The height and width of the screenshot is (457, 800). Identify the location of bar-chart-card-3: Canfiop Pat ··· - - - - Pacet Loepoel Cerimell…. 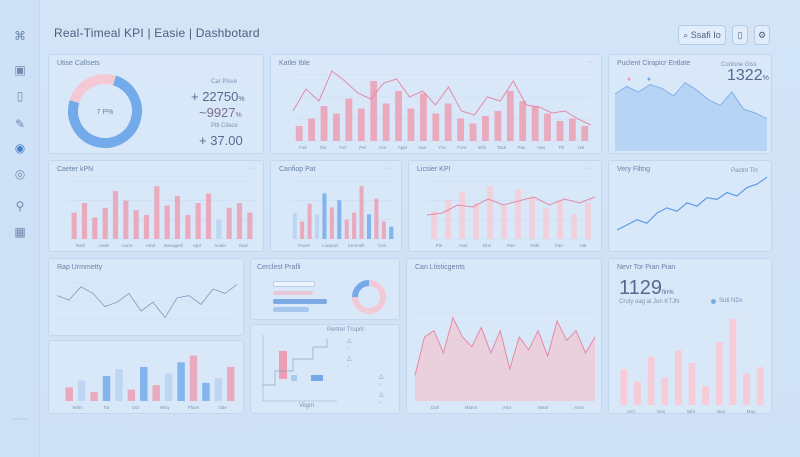
(336, 206).